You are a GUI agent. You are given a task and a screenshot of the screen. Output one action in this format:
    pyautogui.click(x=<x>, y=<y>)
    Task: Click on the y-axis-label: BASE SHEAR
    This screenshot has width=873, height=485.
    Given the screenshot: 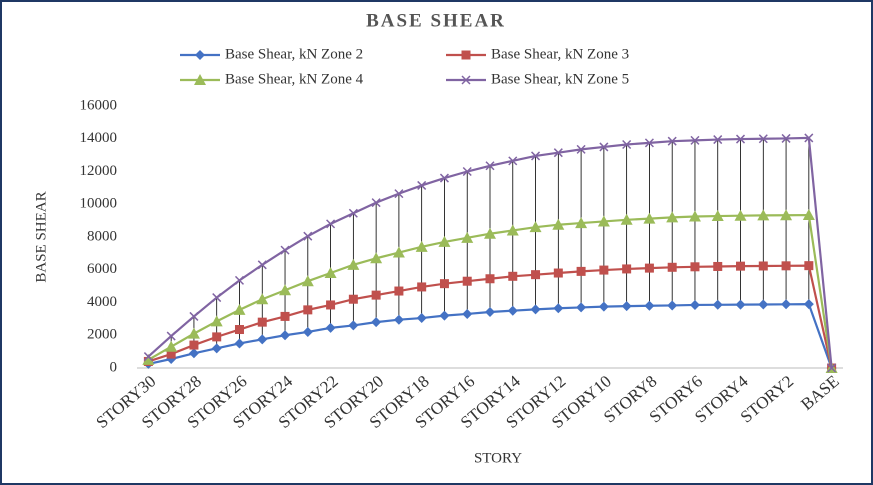 What is the action you would take?
    pyautogui.click(x=41, y=236)
    